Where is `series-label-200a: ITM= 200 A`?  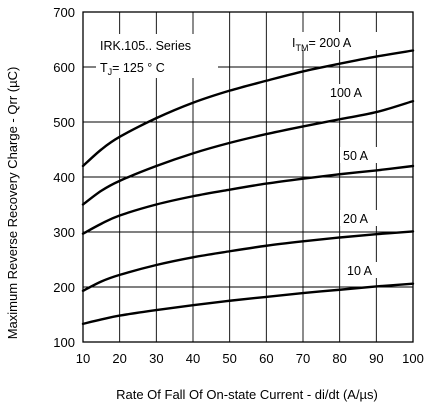 series-label-200a: ITM= 200 A is located at coordinates (322, 44).